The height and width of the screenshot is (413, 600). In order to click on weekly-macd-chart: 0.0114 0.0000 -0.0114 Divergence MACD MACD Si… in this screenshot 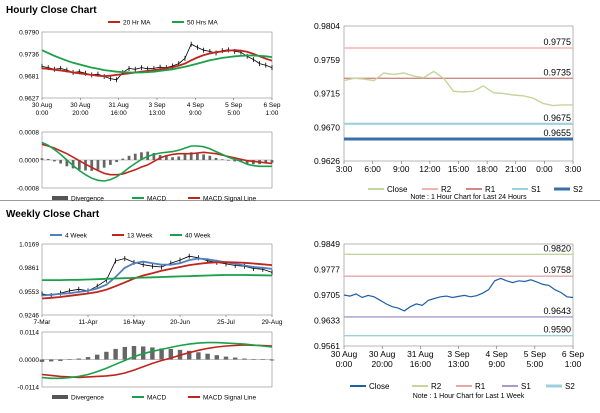, I will do `click(145, 369)`.